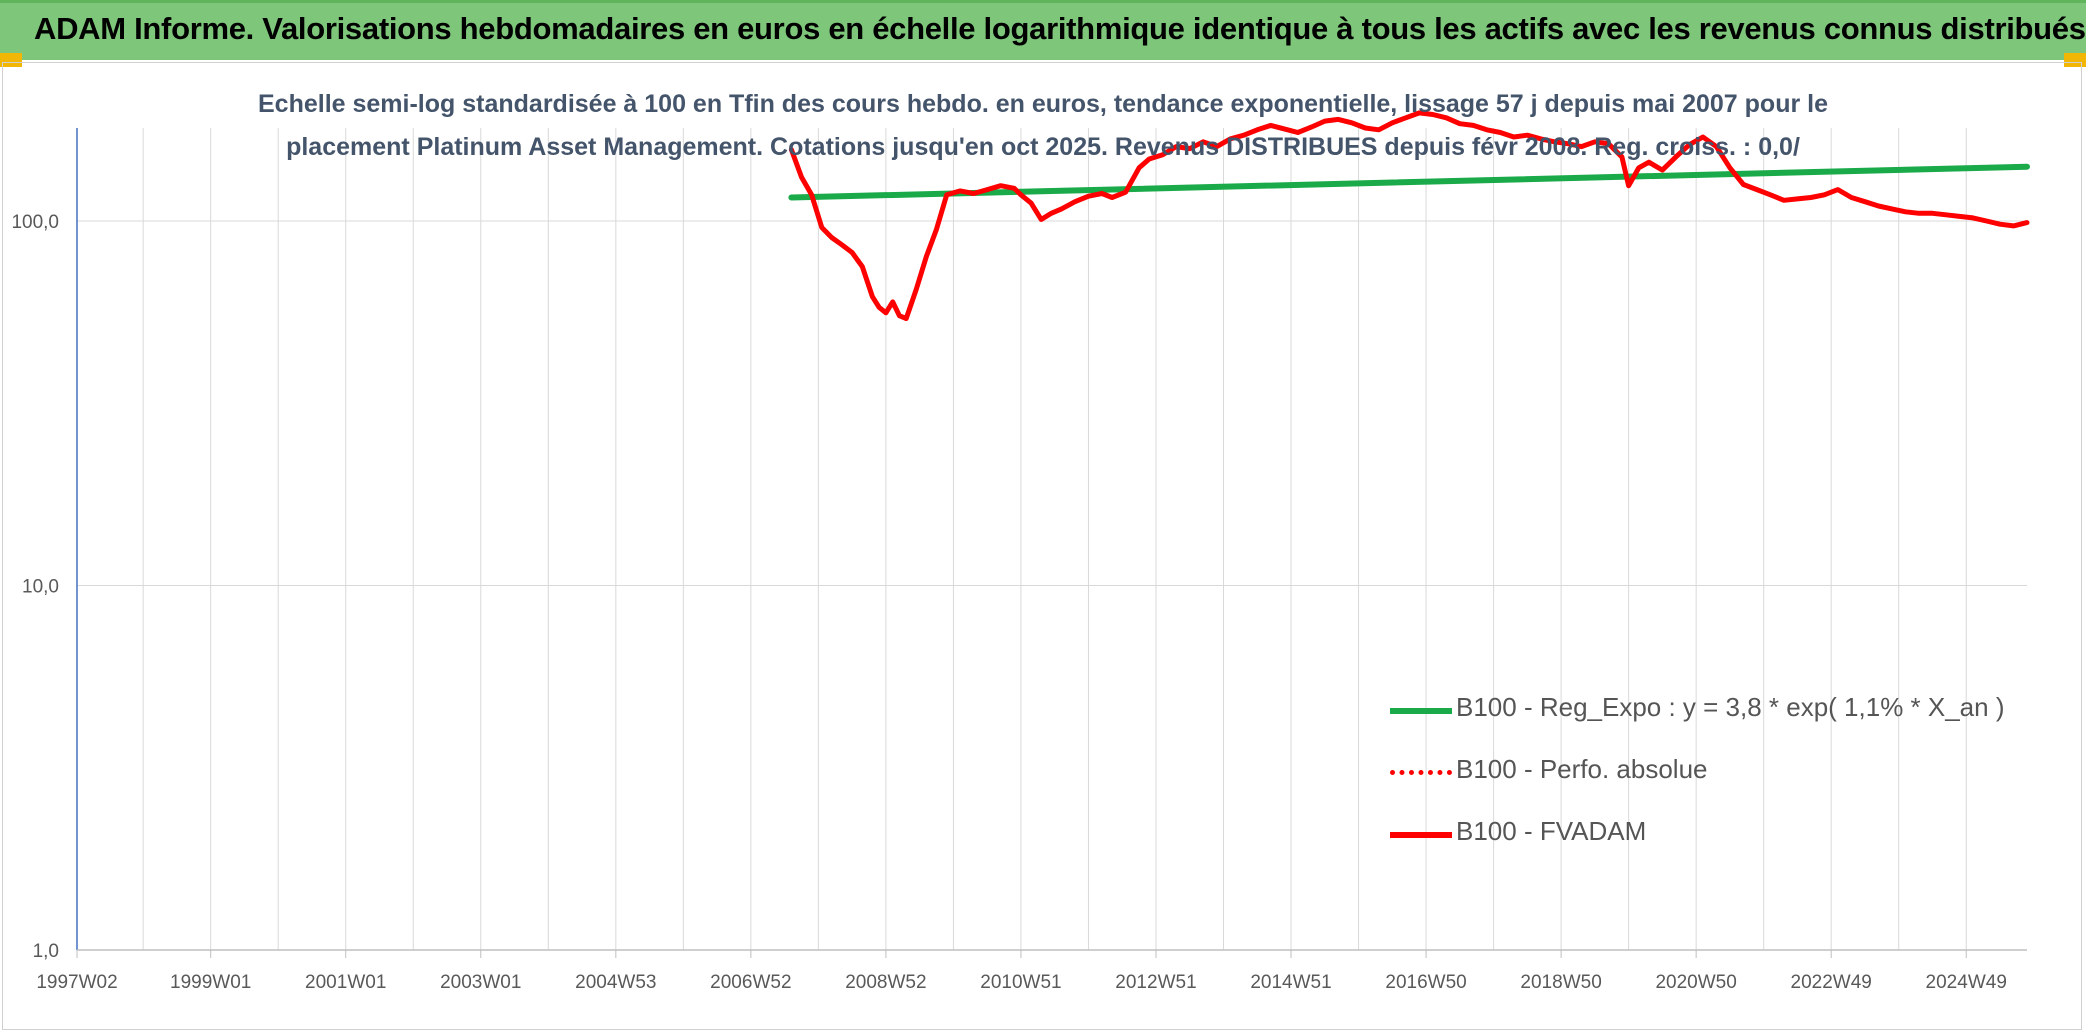 The width and height of the screenshot is (2086, 1033). Describe the element at coordinates (1560, 982) in the screenshot. I see `x-tick-label: 2018W50` at that location.